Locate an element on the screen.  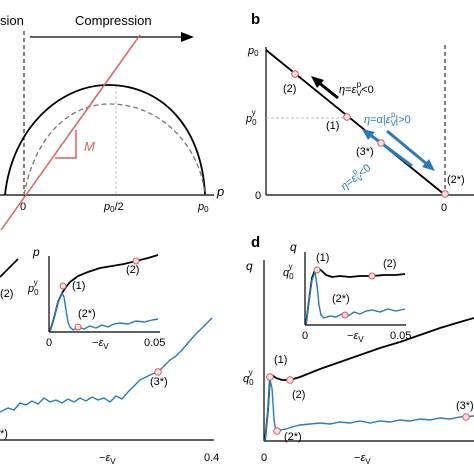
panel-a-xtick-p0: p0 is located at coordinates (203, 207).